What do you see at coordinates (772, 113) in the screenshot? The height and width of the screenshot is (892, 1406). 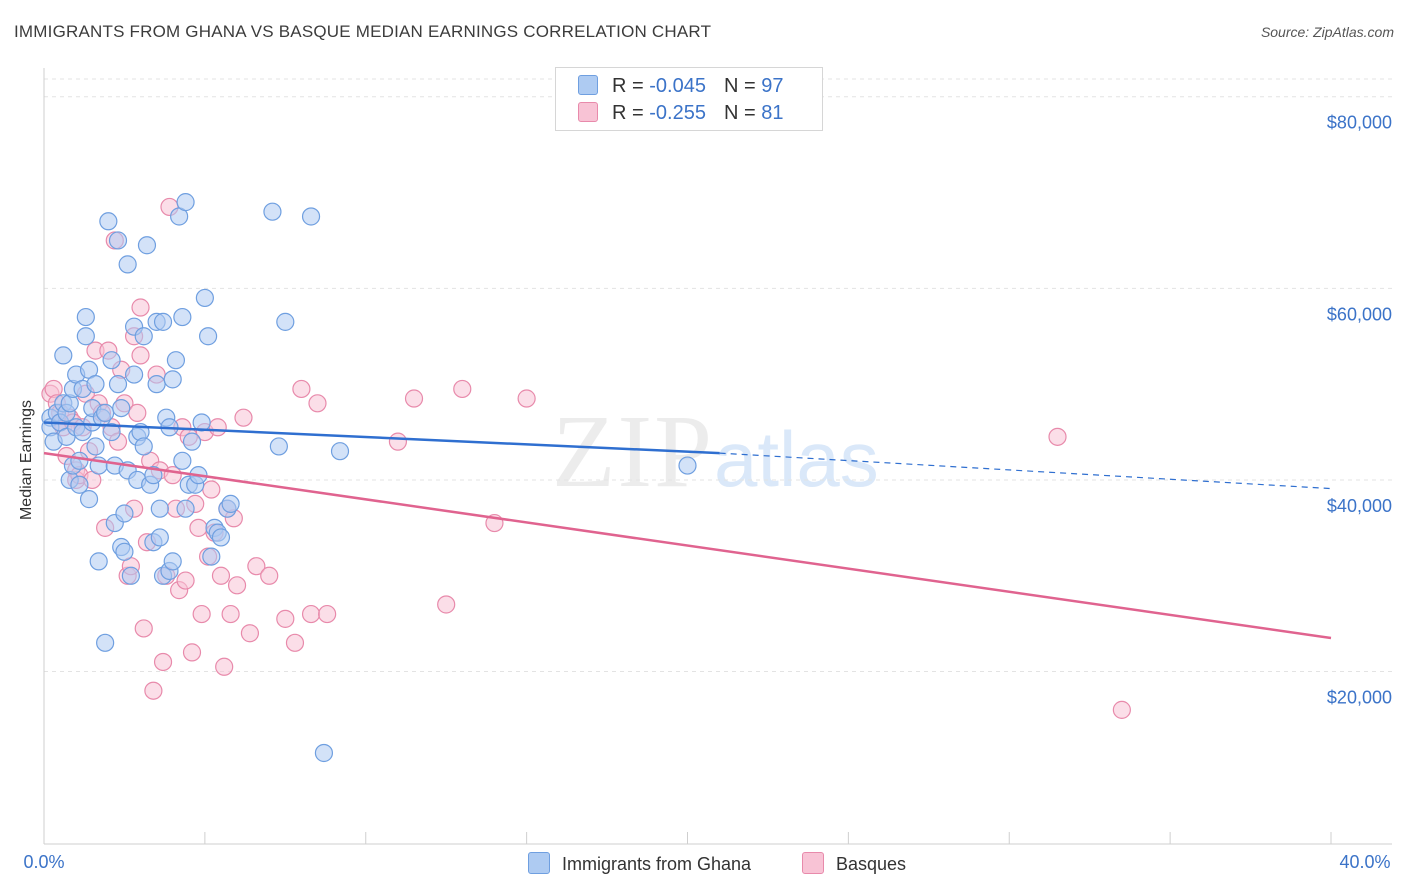 I see `legend-n-value-2: 81` at bounding box center [772, 113].